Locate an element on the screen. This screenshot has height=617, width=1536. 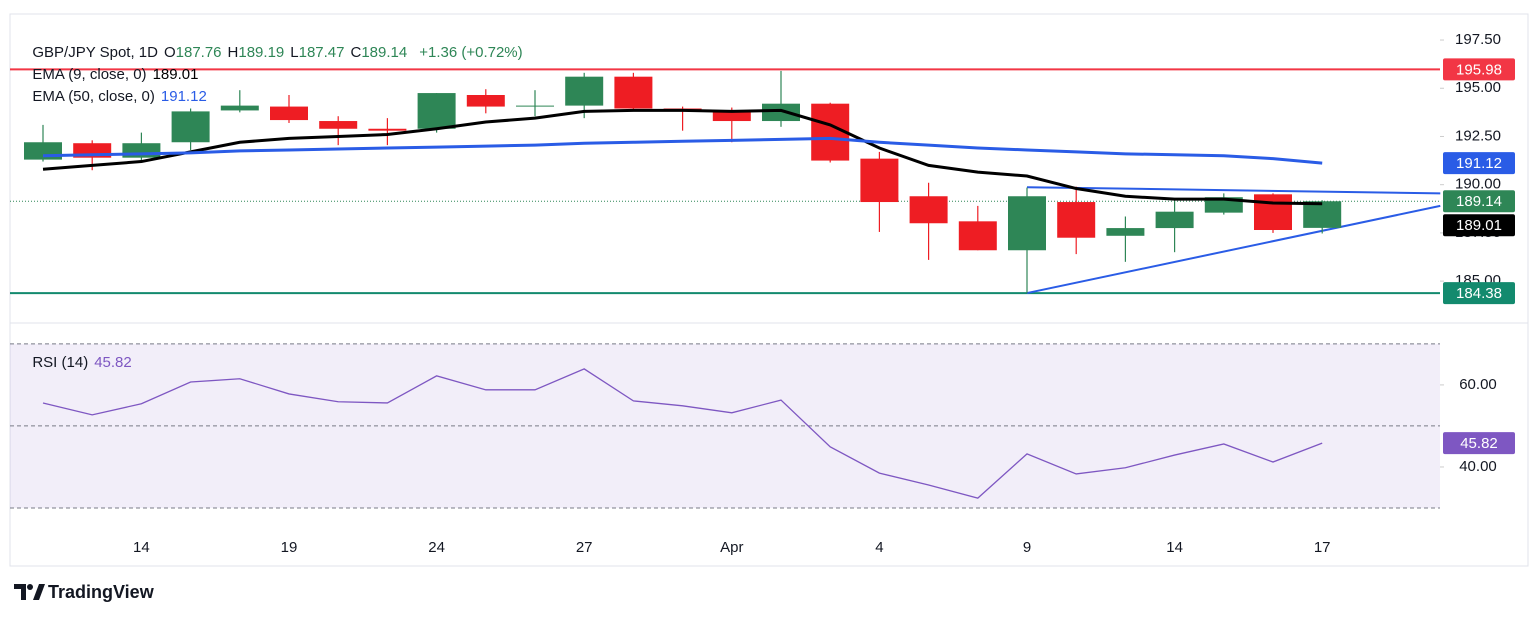
price-tag-label: 191.12 is located at coordinates (1479, 163).